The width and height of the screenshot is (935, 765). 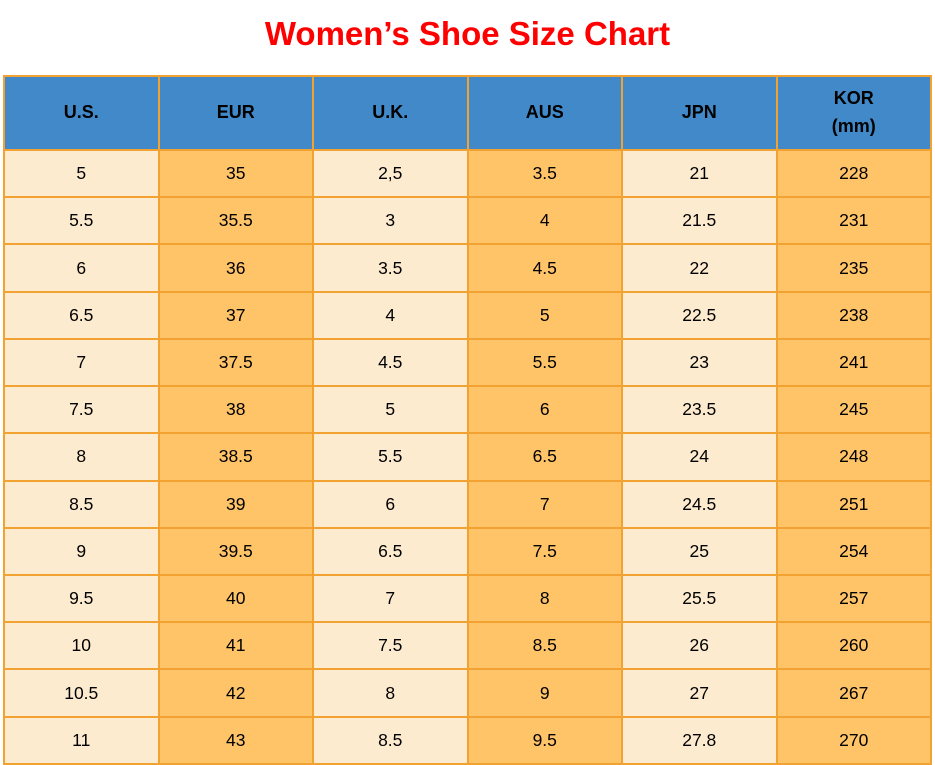 What do you see at coordinates (853, 315) in the screenshot?
I see `table-cell: 238` at bounding box center [853, 315].